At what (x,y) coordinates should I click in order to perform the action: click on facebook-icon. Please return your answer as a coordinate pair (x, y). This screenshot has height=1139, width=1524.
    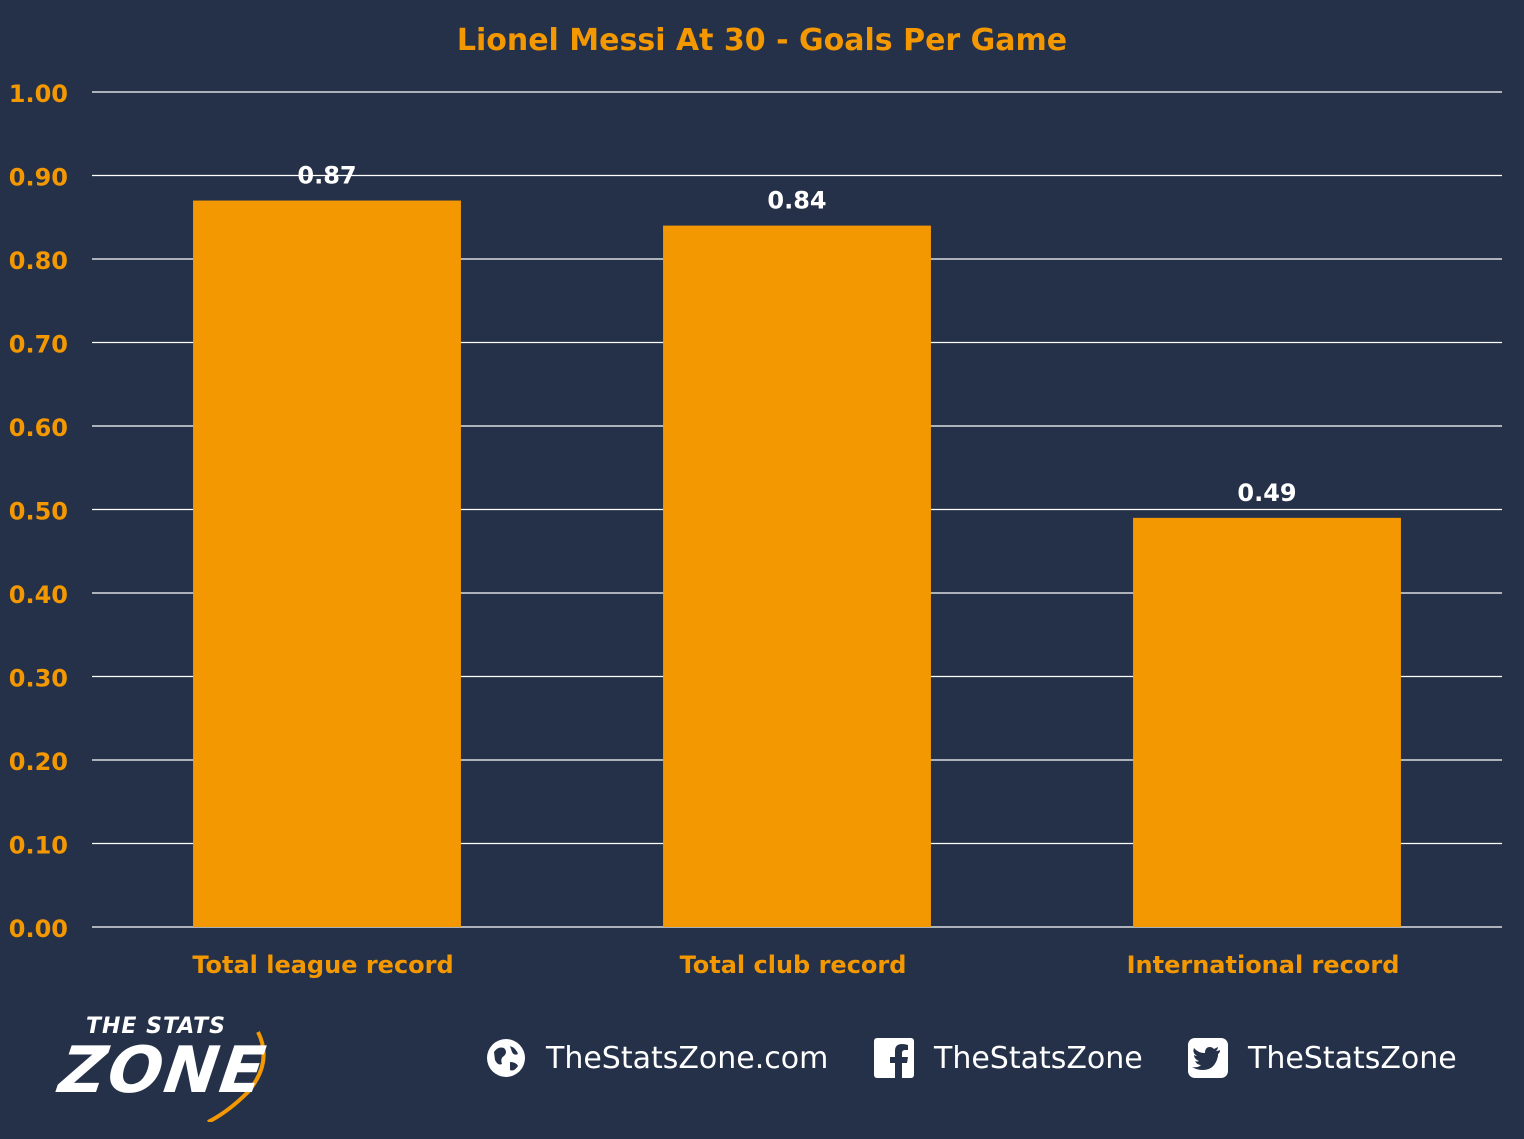
    Looking at the image, I should click on (894, 1058).